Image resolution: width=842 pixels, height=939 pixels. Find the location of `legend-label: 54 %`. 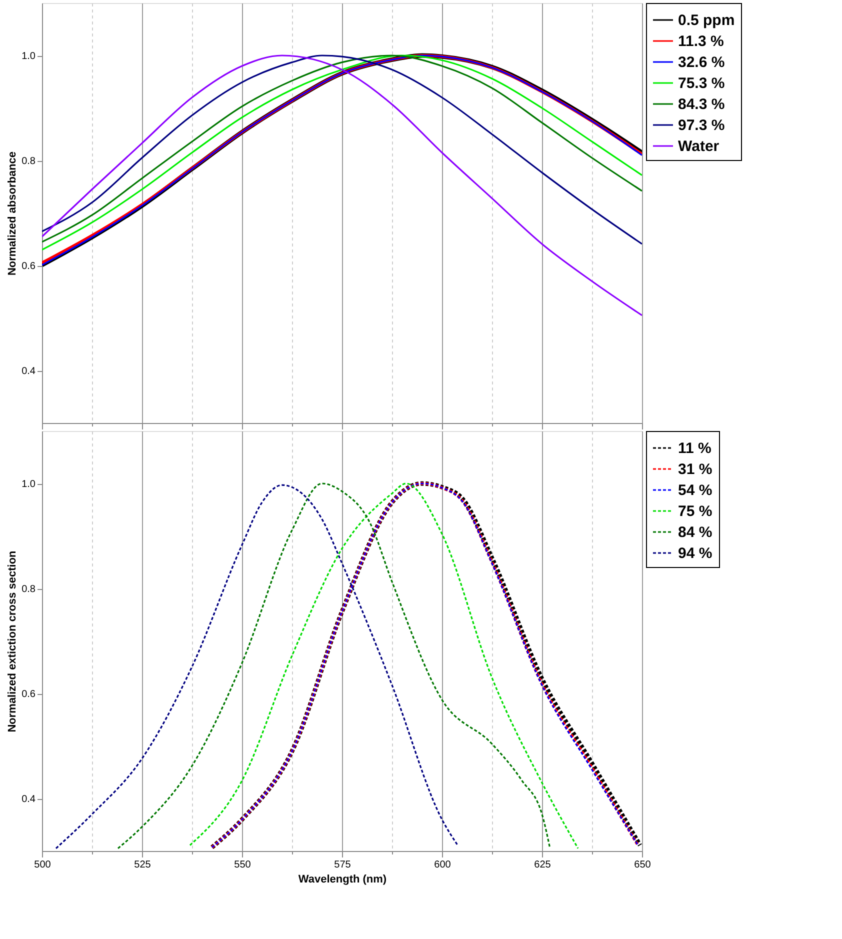

legend-label: 54 % is located at coordinates (695, 490).